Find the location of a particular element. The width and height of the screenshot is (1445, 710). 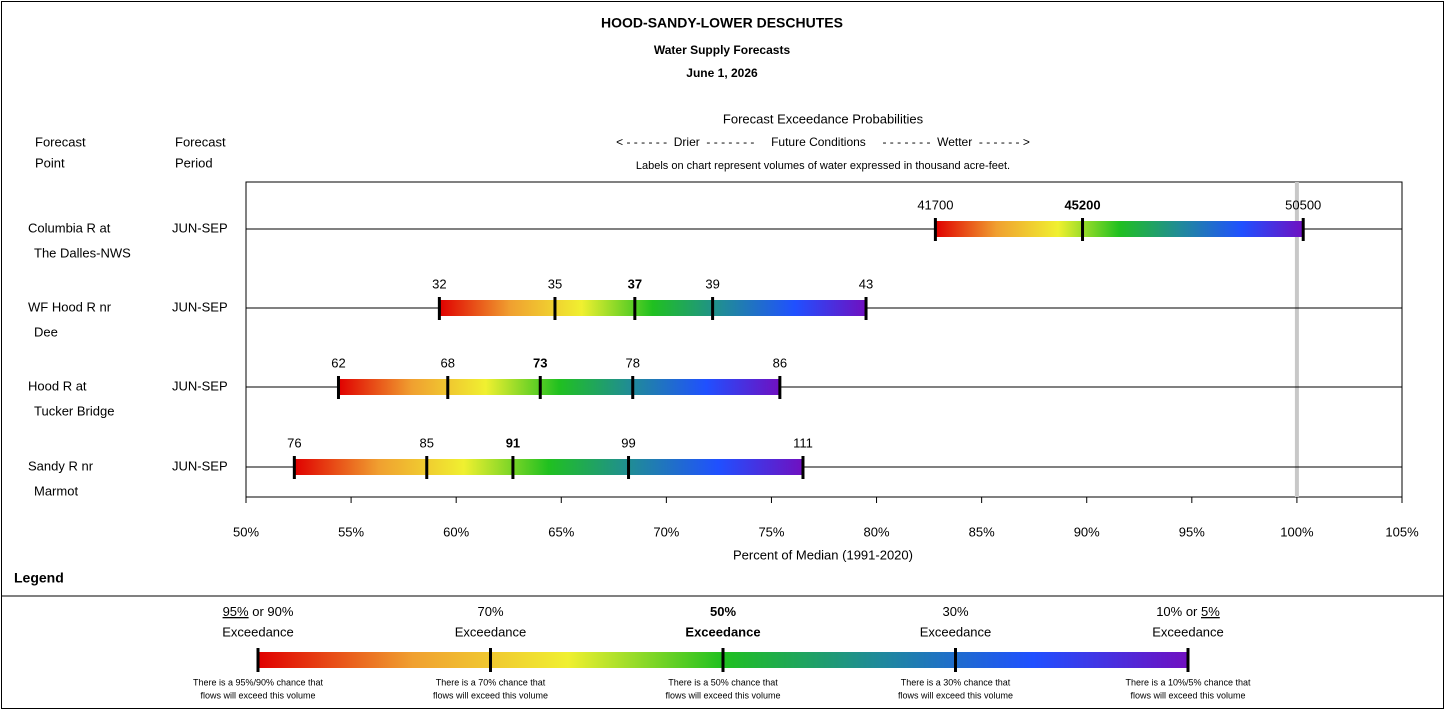

legend-title: 95% or 90% is located at coordinates (258, 611).